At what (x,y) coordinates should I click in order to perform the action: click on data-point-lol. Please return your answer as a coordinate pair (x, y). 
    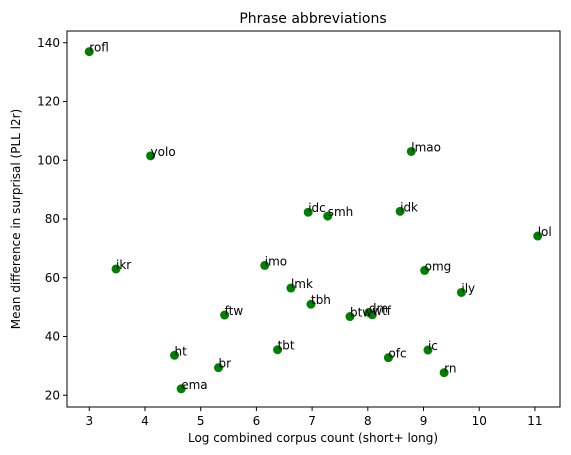
    Looking at the image, I should click on (538, 236).